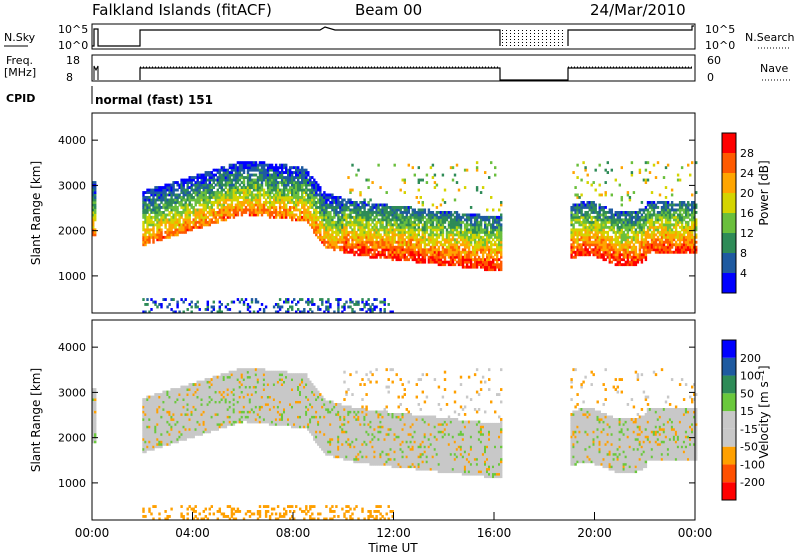  Describe the element at coordinates (720, 45) in the screenshot. I see `nsearch-tick-low: 10^0` at that location.